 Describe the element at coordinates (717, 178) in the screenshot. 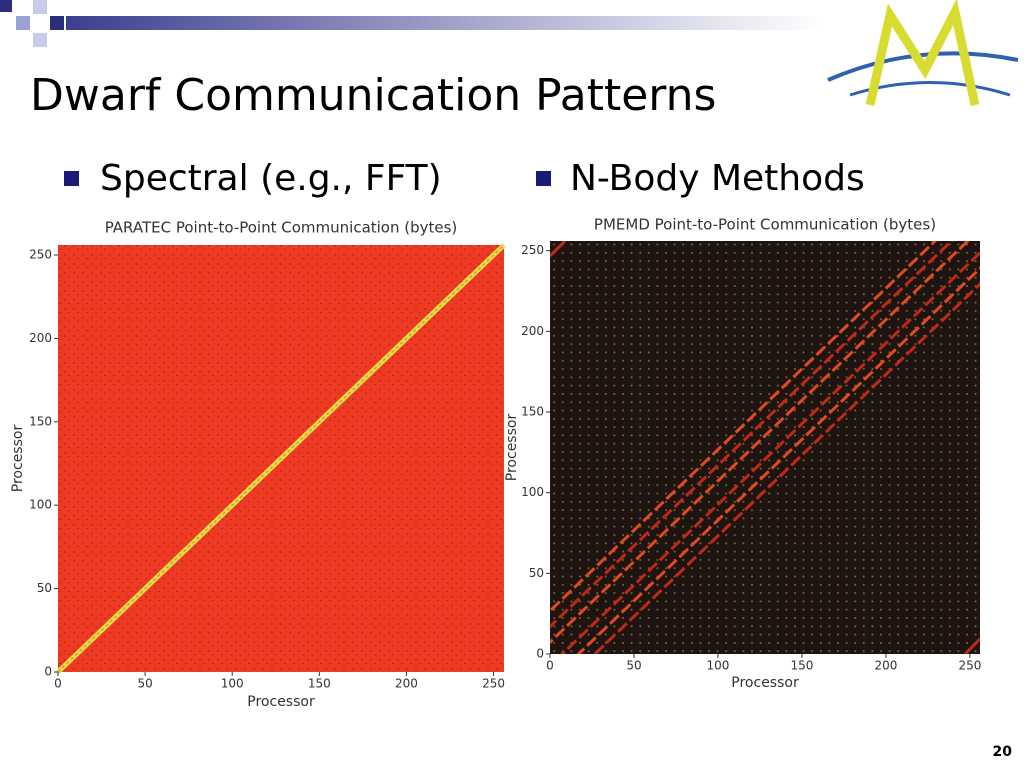

I see `bullet: N-Body Methods` at that location.